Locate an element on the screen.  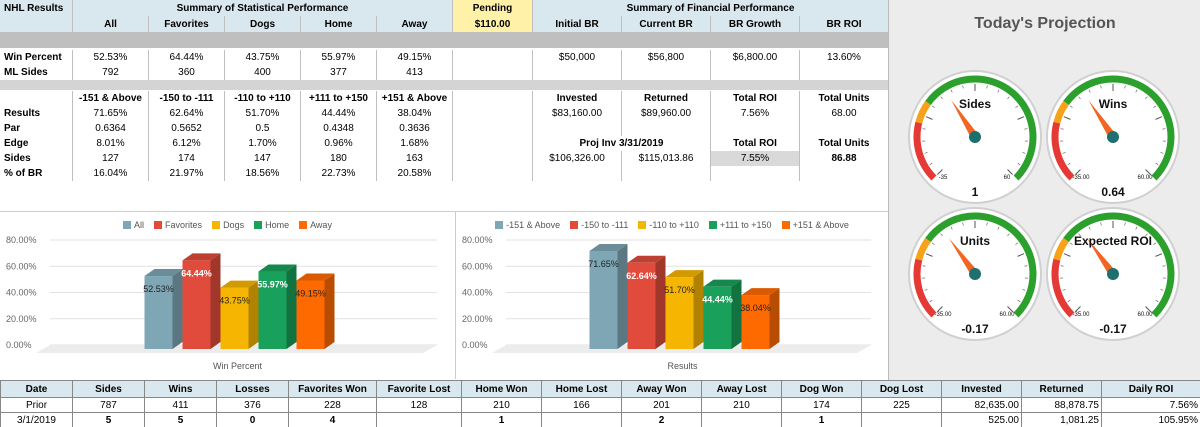
range-column-header: -150 to -111 is located at coordinates (186, 98).